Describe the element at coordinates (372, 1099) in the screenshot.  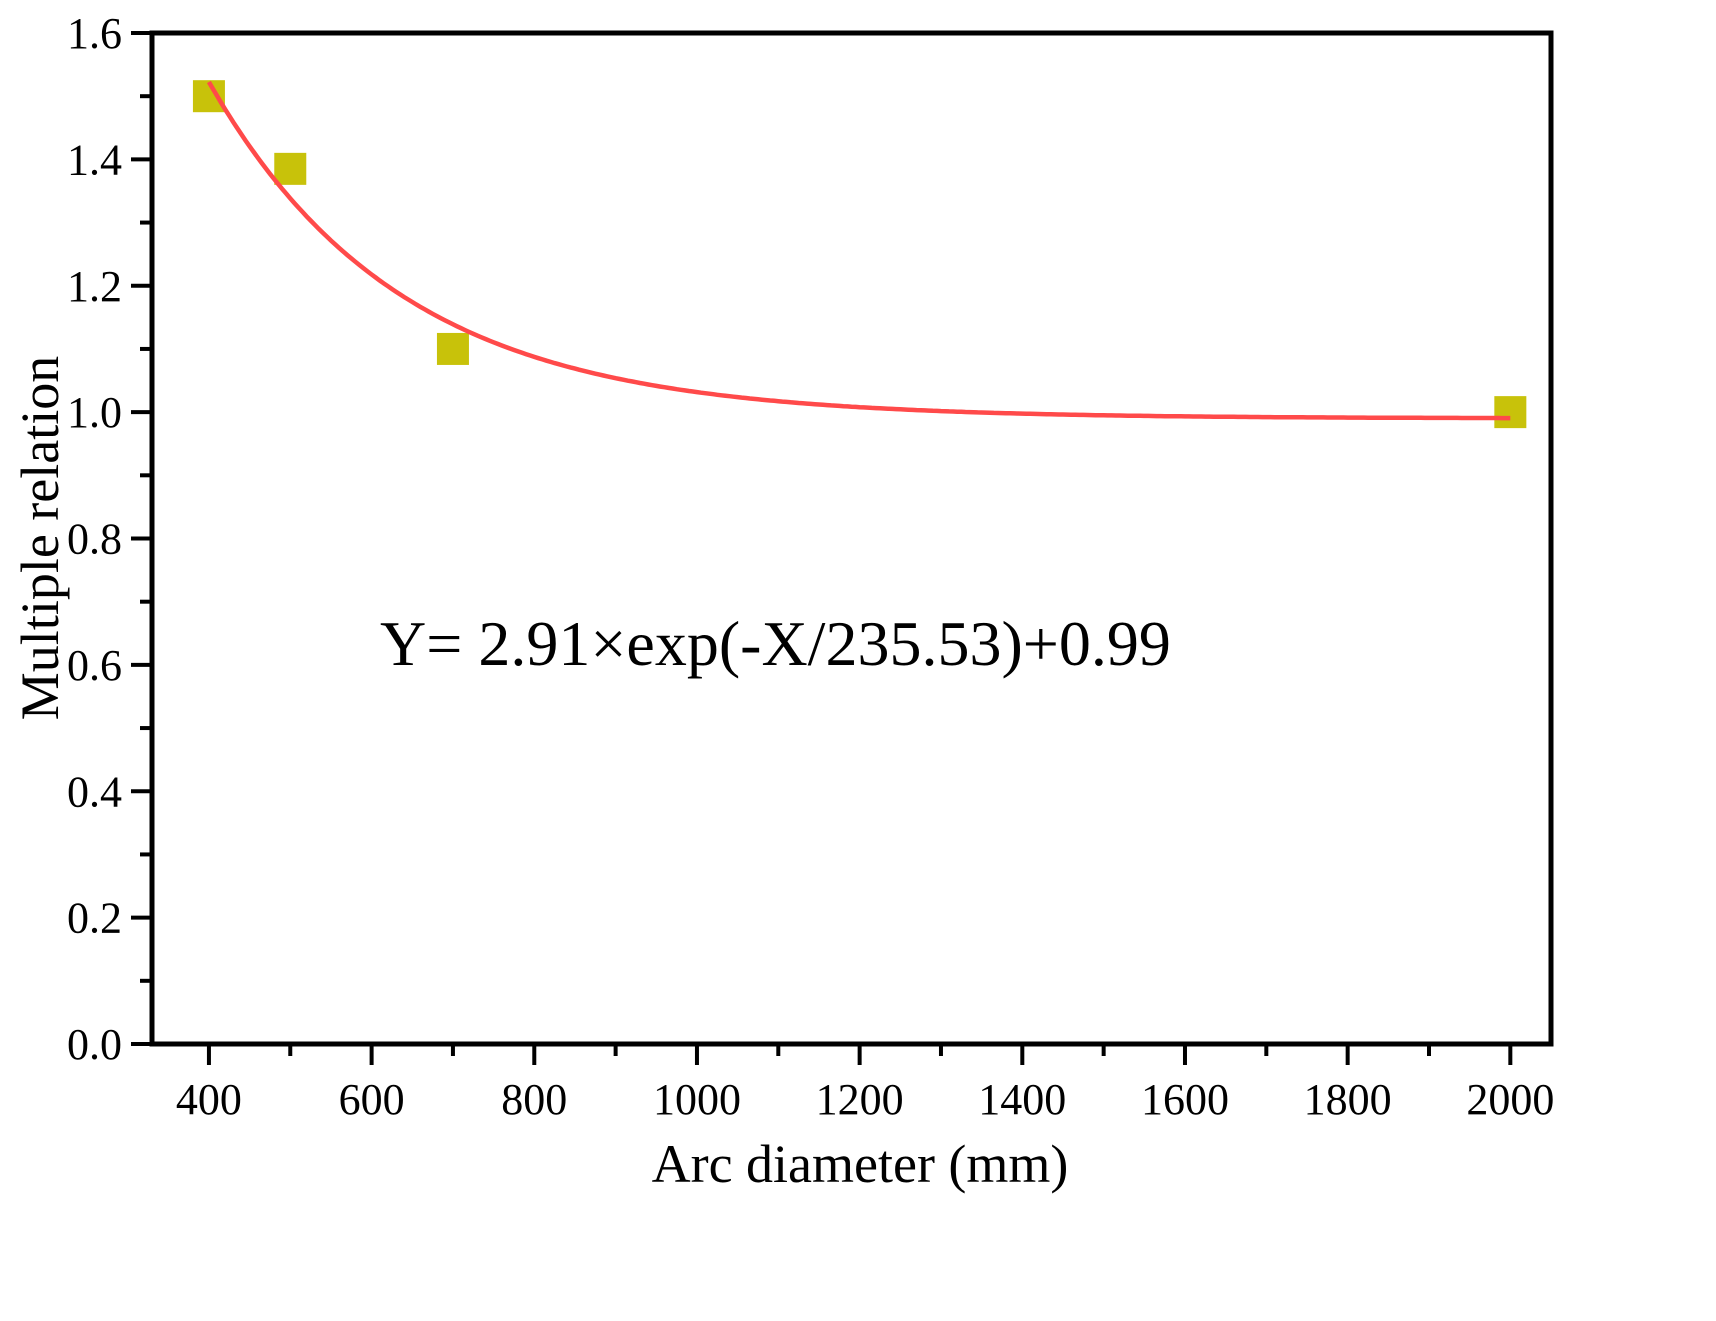
I see `x-tick-label: 600` at that location.